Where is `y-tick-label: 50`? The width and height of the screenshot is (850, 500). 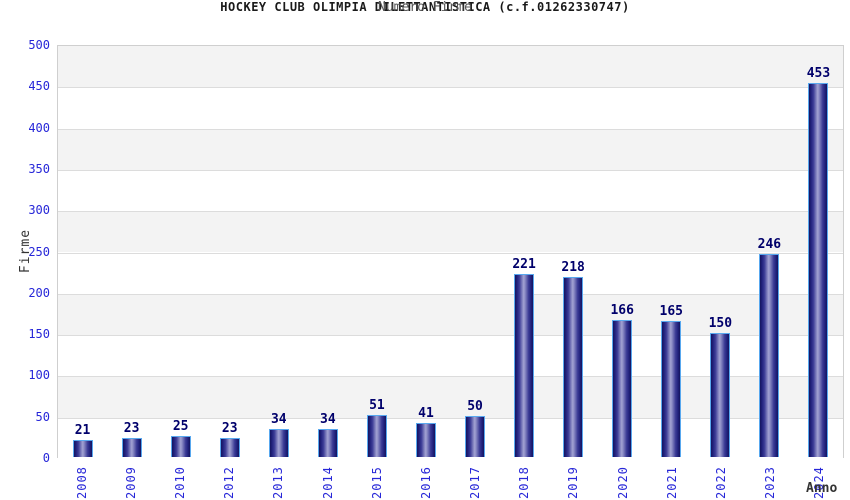
y-tick-label: 50 is located at coordinates (42, 416).